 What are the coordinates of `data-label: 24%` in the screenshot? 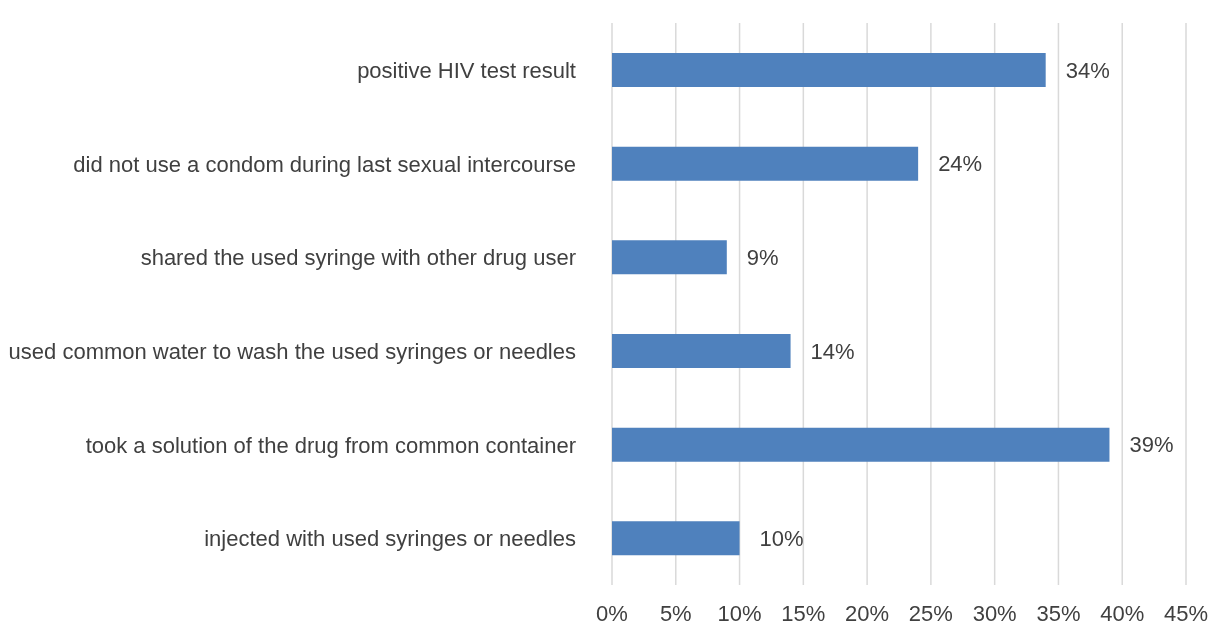 It's located at (960, 164).